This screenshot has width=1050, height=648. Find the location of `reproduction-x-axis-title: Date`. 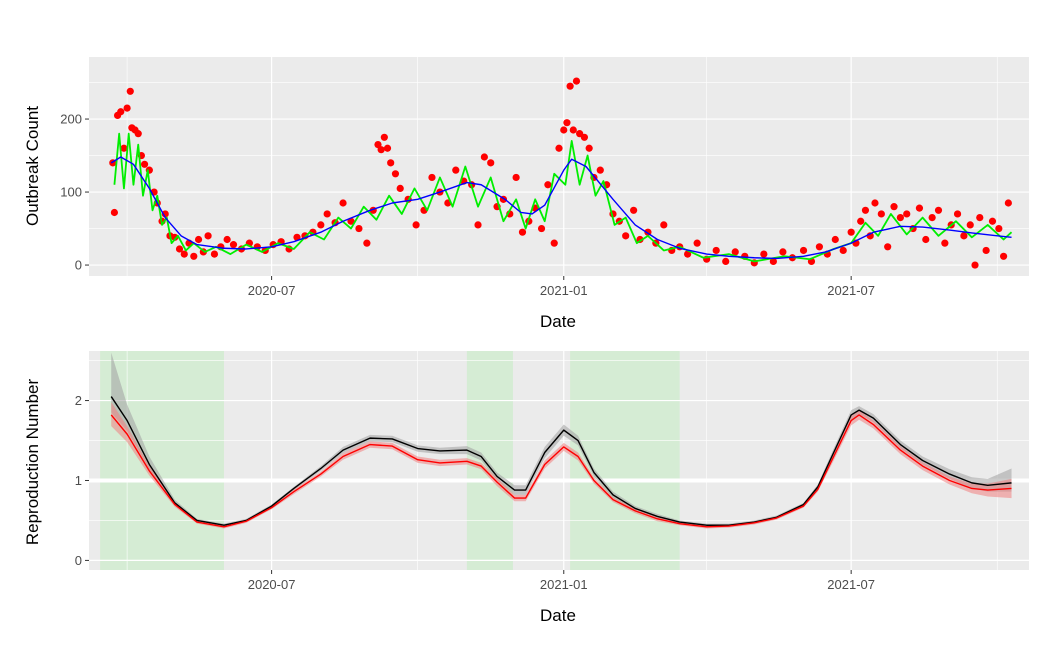

reproduction-x-axis-title: Date is located at coordinates (558, 615).